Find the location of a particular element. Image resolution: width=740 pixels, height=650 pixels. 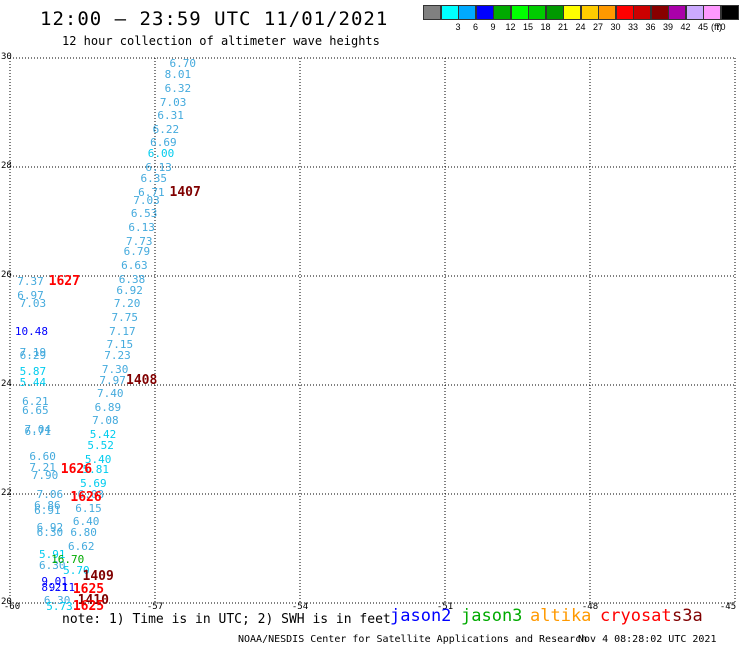

pass-time-label: 1626 is located at coordinates (76, 470).